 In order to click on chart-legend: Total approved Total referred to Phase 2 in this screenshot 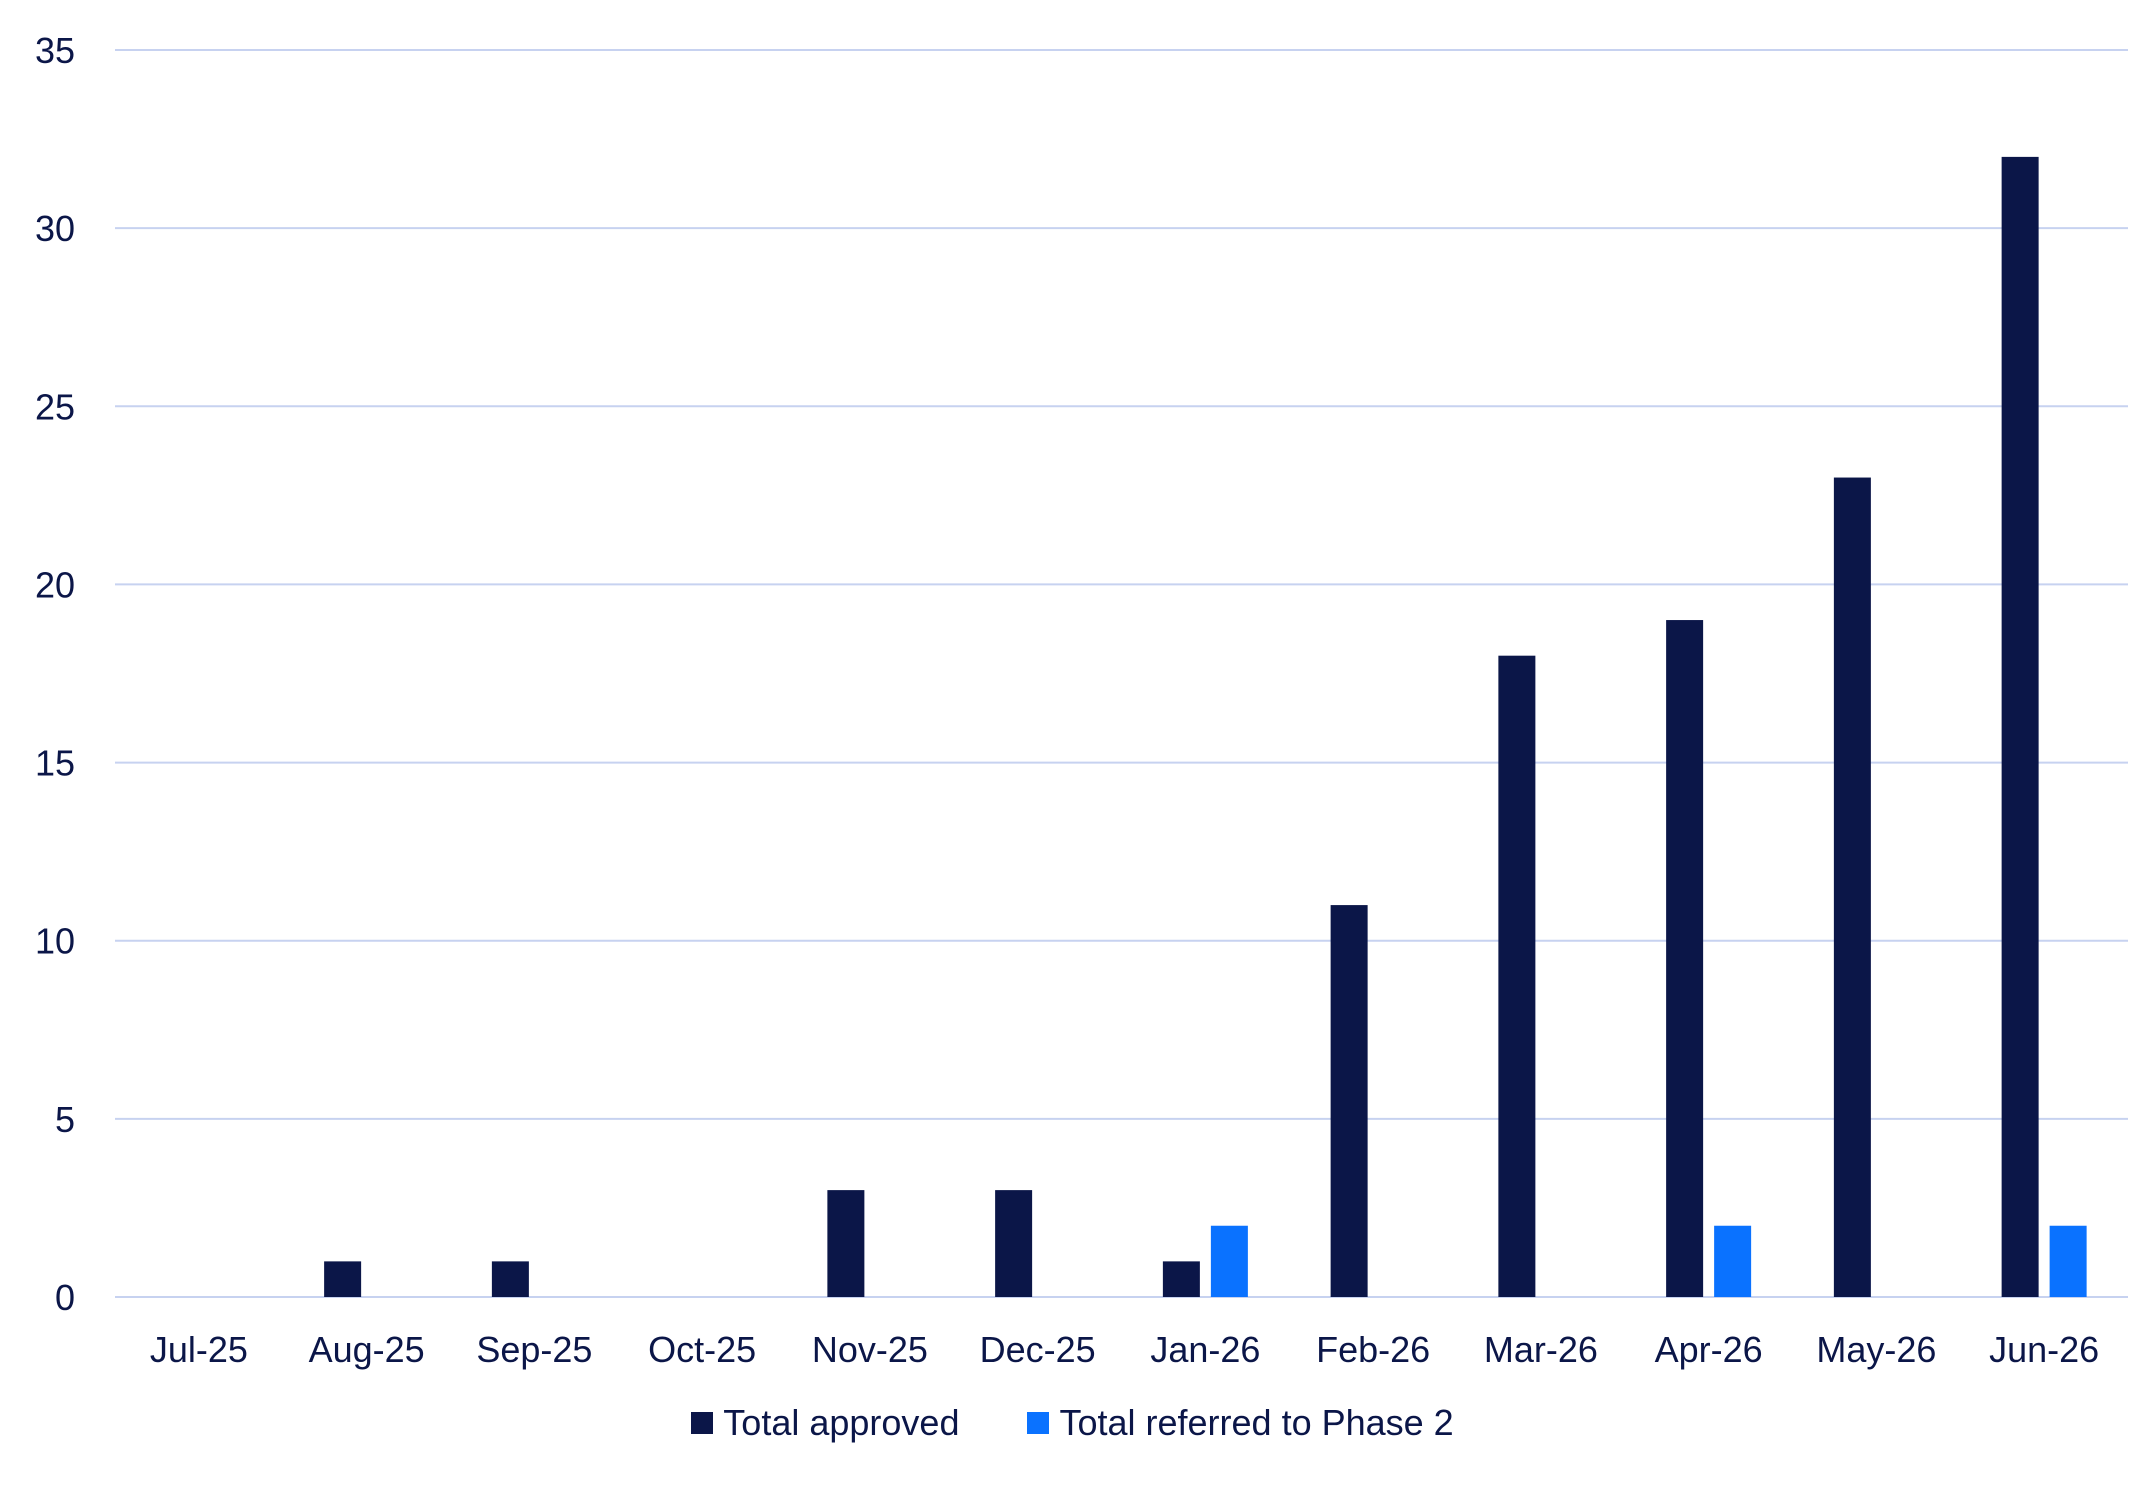, I will do `click(1072, 1423)`.